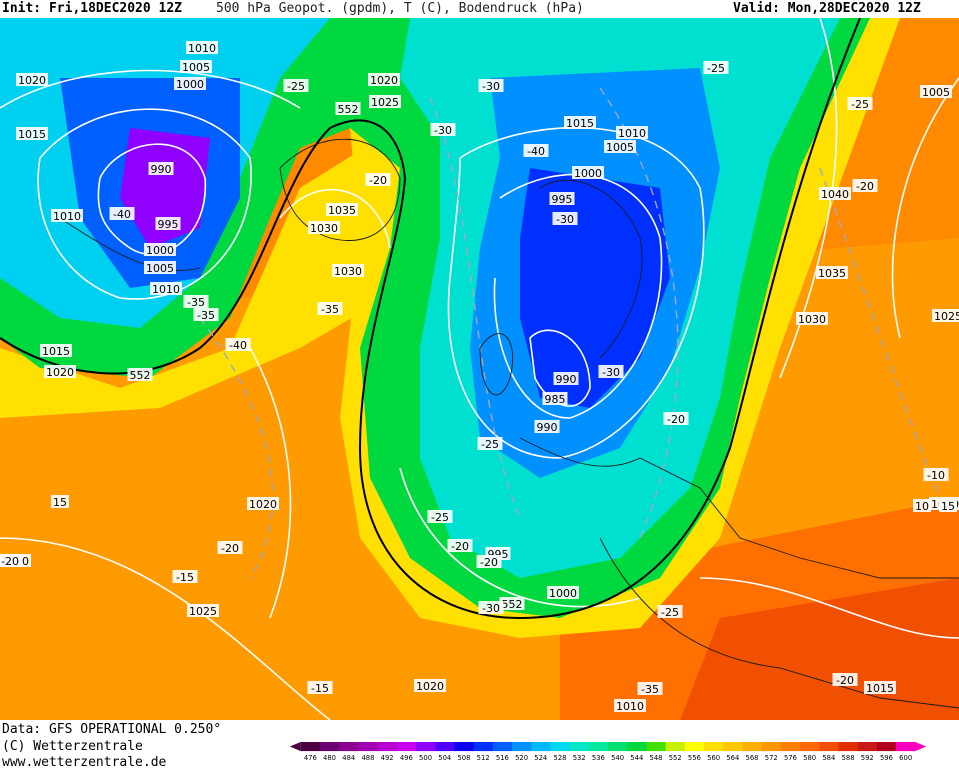 The height and width of the screenshot is (770, 959). What do you see at coordinates (716, 68) in the screenshot?
I see `temperature-label: -25` at bounding box center [716, 68].